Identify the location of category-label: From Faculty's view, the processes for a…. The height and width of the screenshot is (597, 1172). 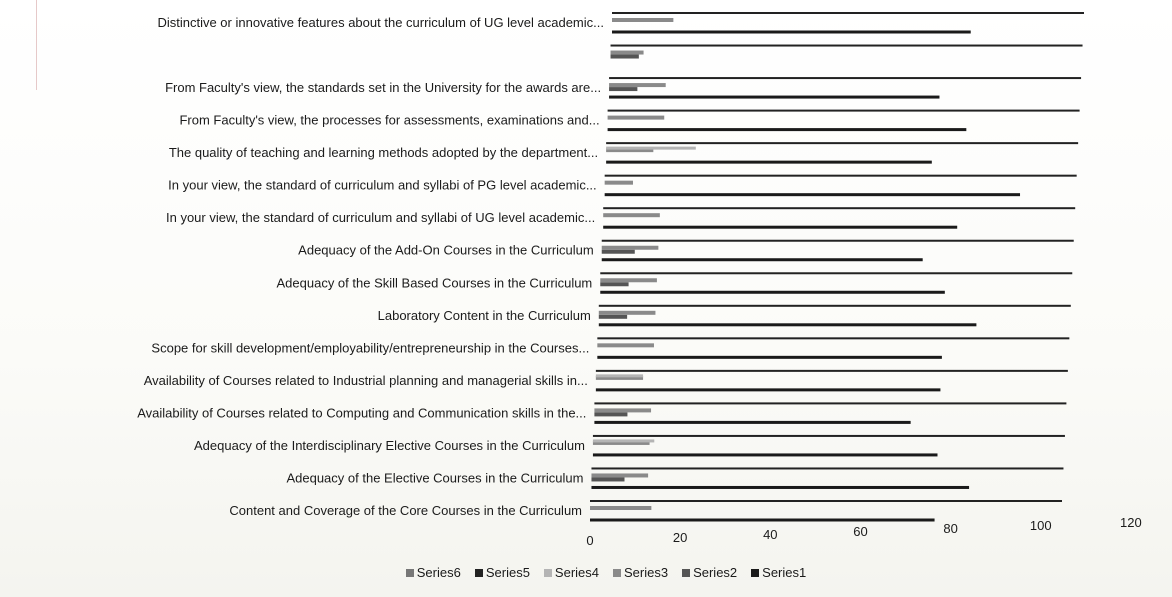
(389, 120).